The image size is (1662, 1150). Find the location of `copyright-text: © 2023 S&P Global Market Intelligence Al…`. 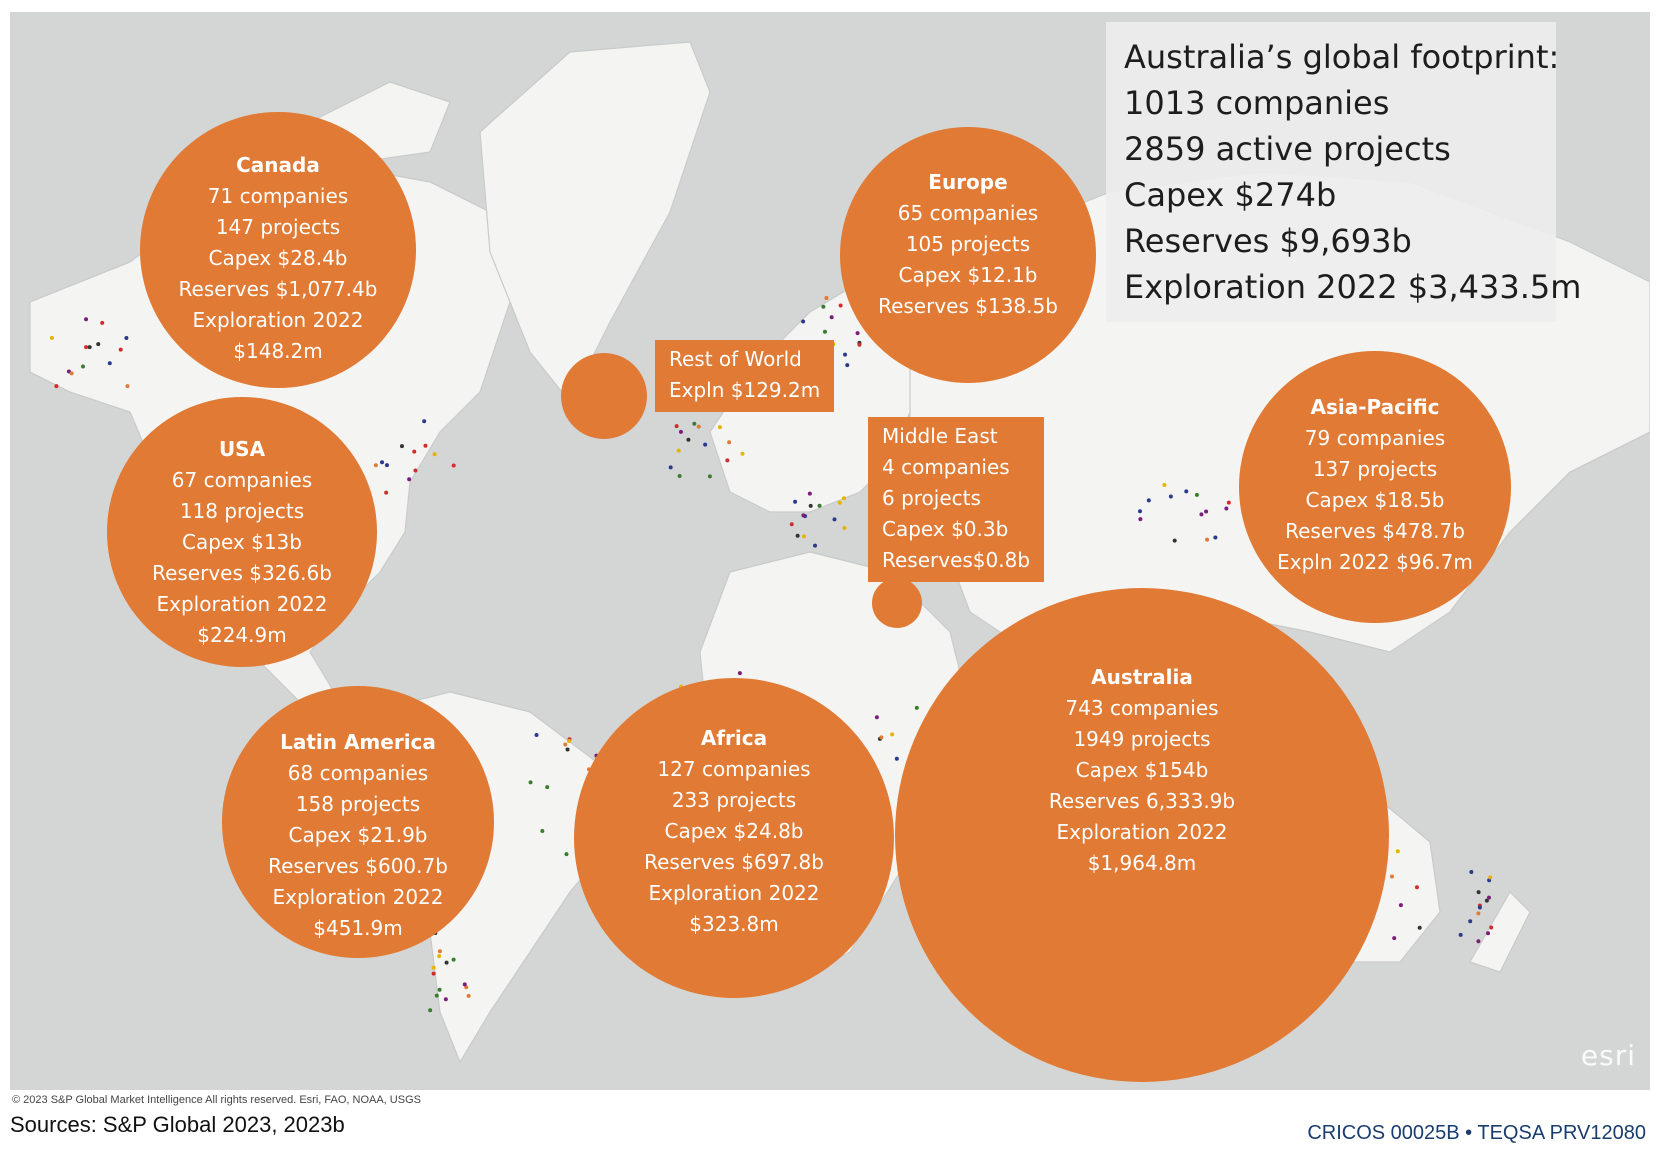

copyright-text: © 2023 S&P Global Market Intelligence Al… is located at coordinates (216, 1100).